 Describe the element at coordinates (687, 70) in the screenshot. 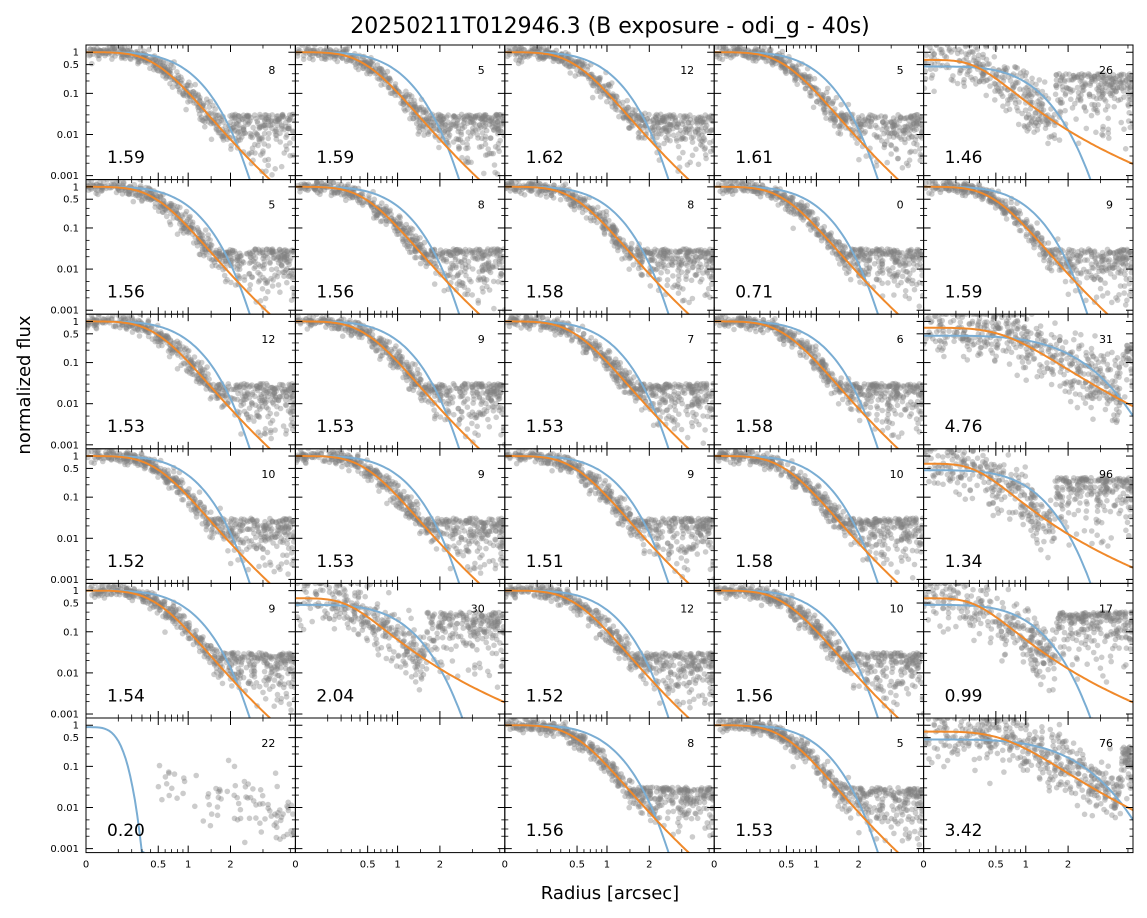

I see `star-count-label: 12` at that location.